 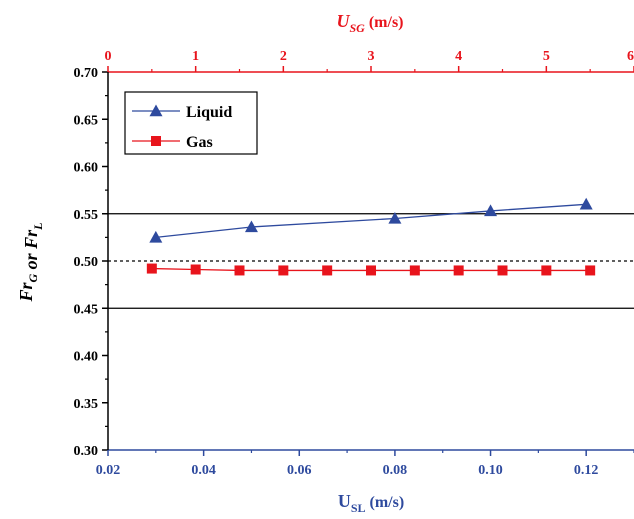 I want to click on x-axis-bottom: 0.02 0.04 0.06 0.08 0.10 0.12, so click(x=365, y=464).